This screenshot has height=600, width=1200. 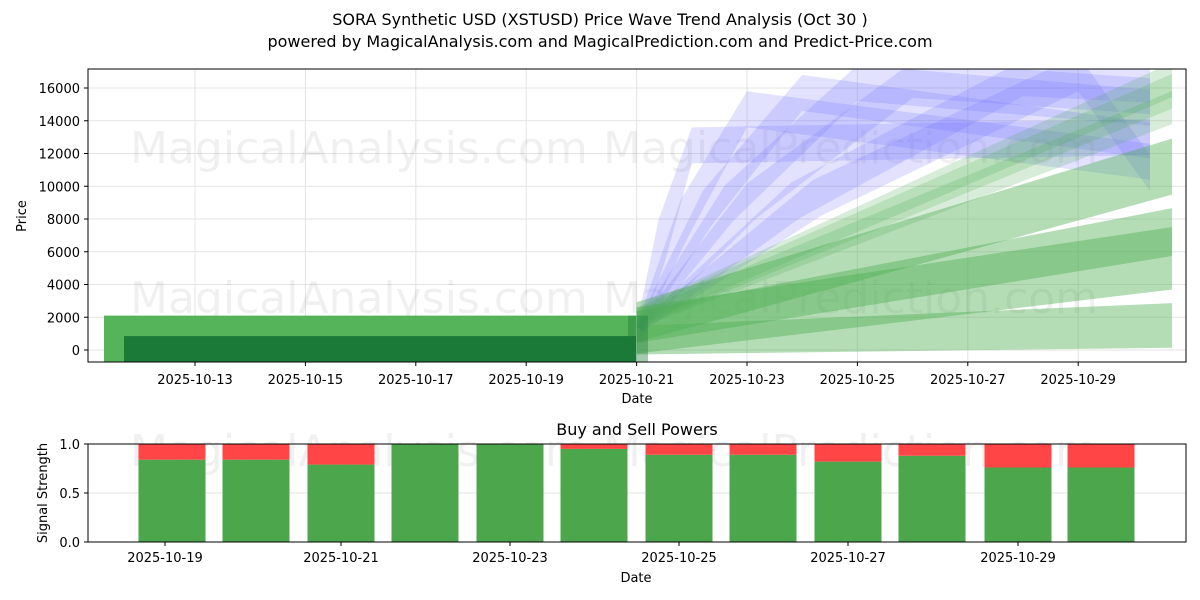 What do you see at coordinates (76, 351) in the screenshot?
I see `y-tick-label: 0` at bounding box center [76, 351].